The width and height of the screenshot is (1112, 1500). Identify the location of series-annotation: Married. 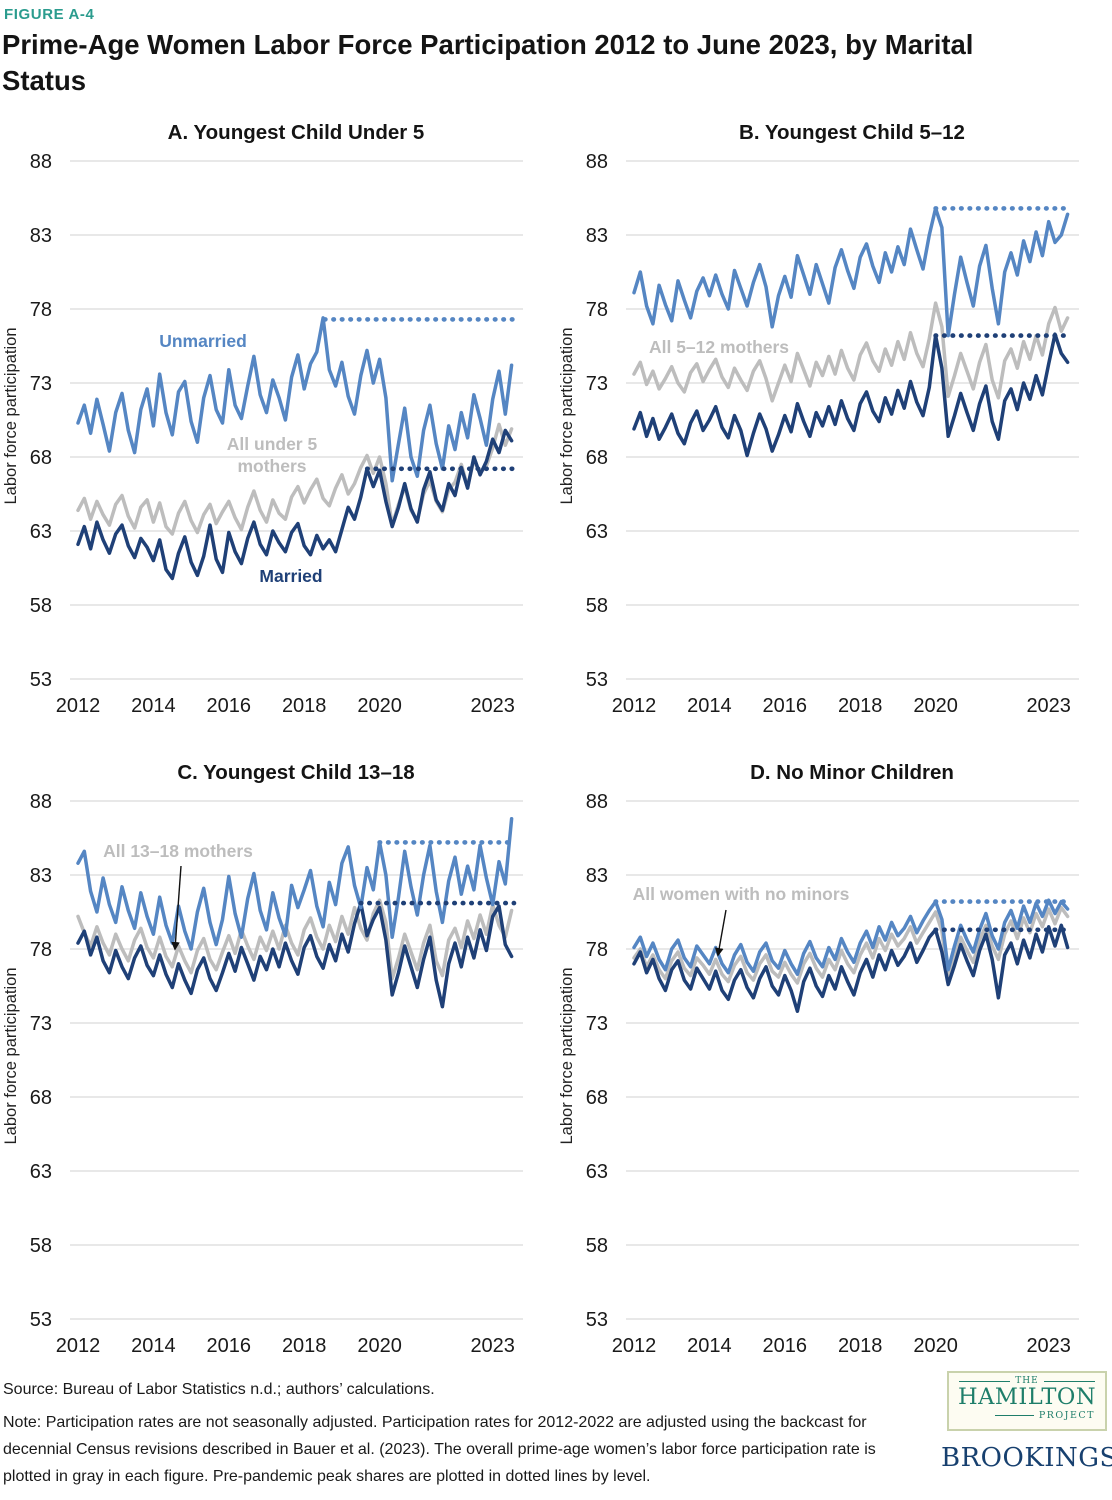
(290, 576).